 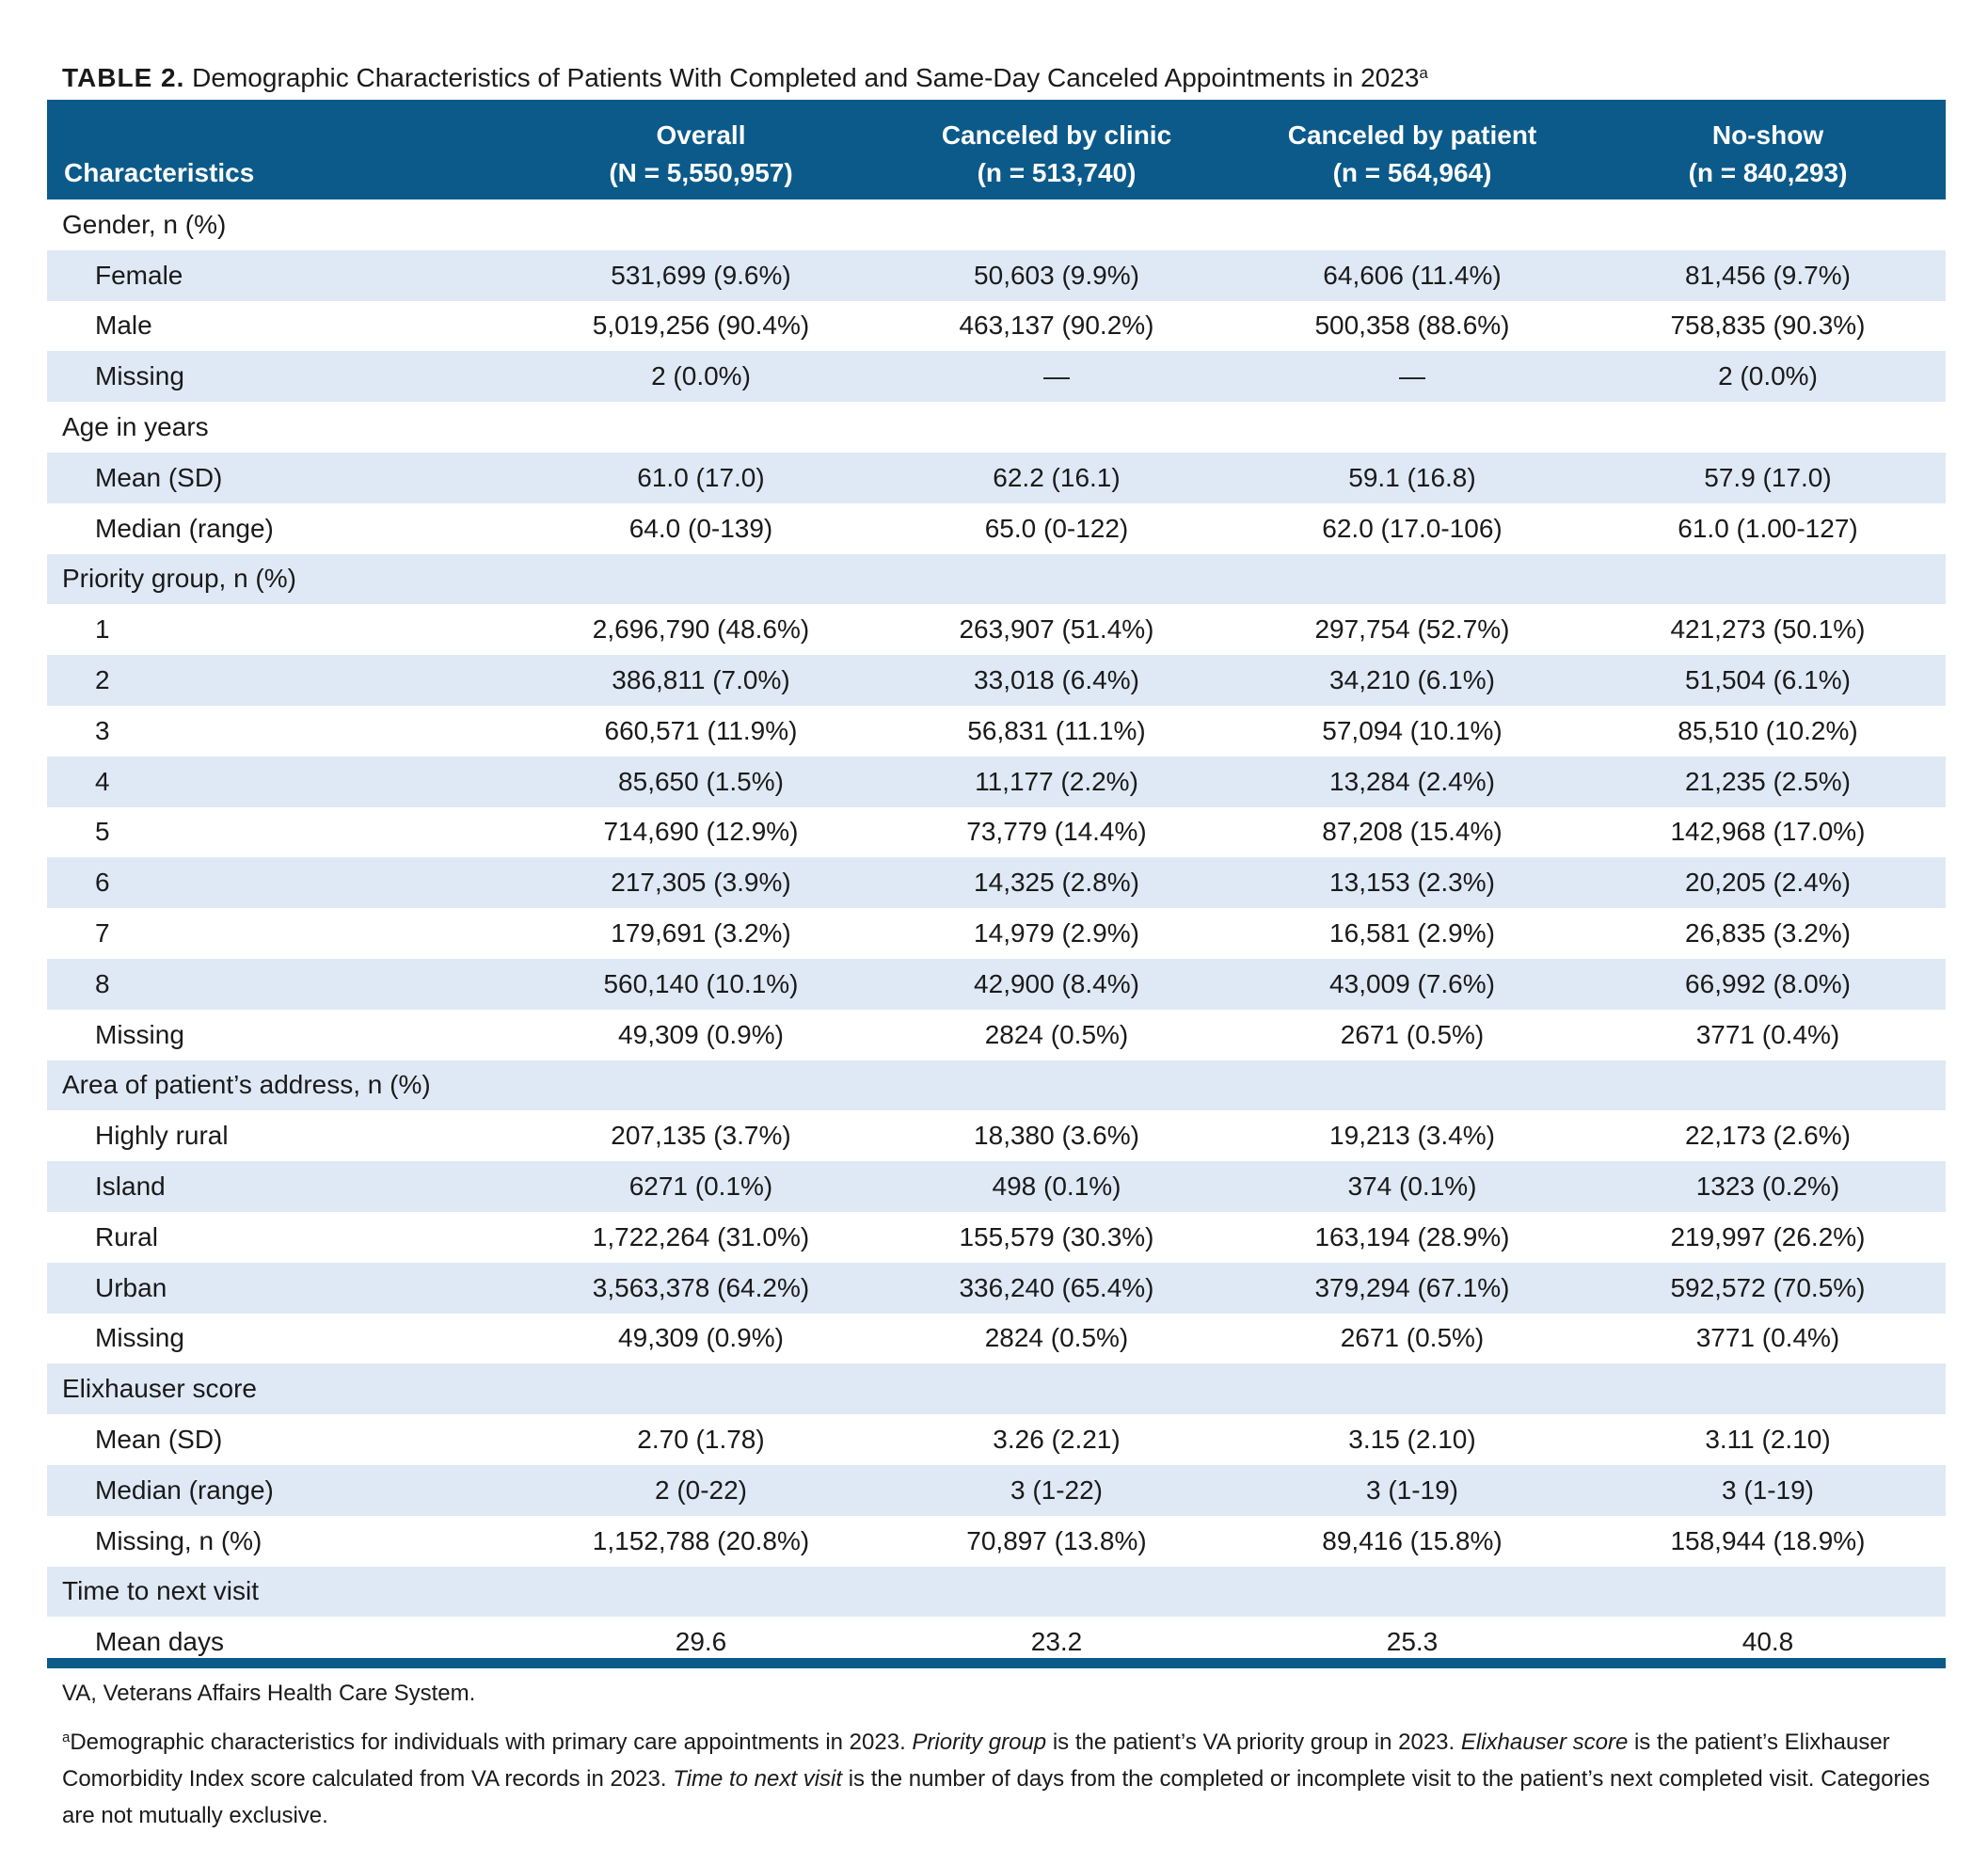 What do you see at coordinates (701, 1642) in the screenshot?
I see `cell-overall: 29.6` at bounding box center [701, 1642].